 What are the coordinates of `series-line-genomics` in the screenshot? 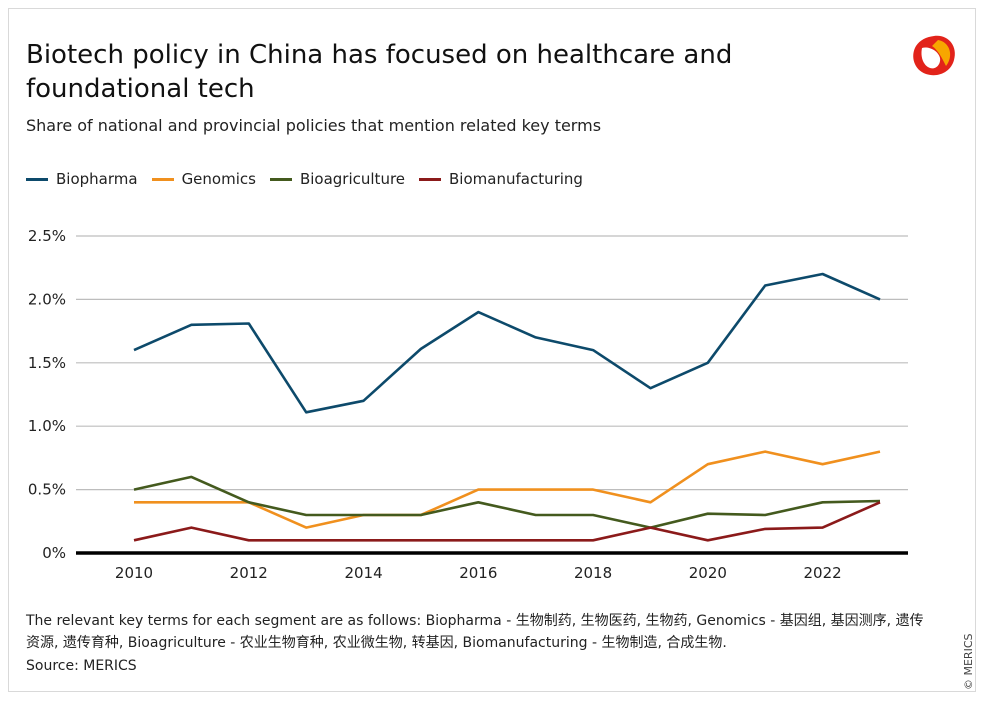 It's located at (507, 489).